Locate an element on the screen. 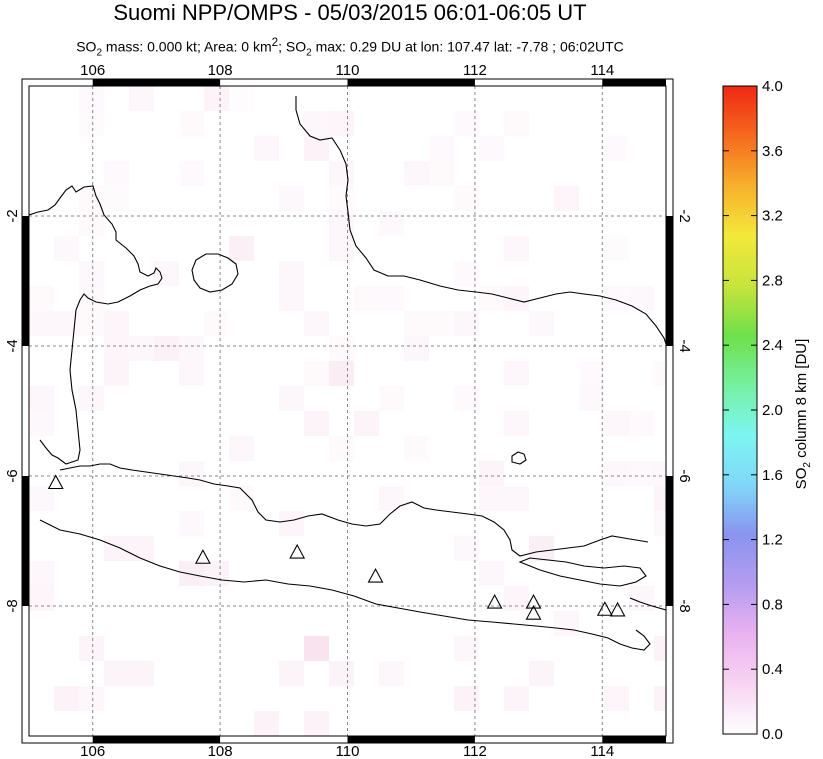 Image resolution: width=823 pixels, height=759 pixels. lat-tick-label-left: -6 is located at coordinates (12, 475).